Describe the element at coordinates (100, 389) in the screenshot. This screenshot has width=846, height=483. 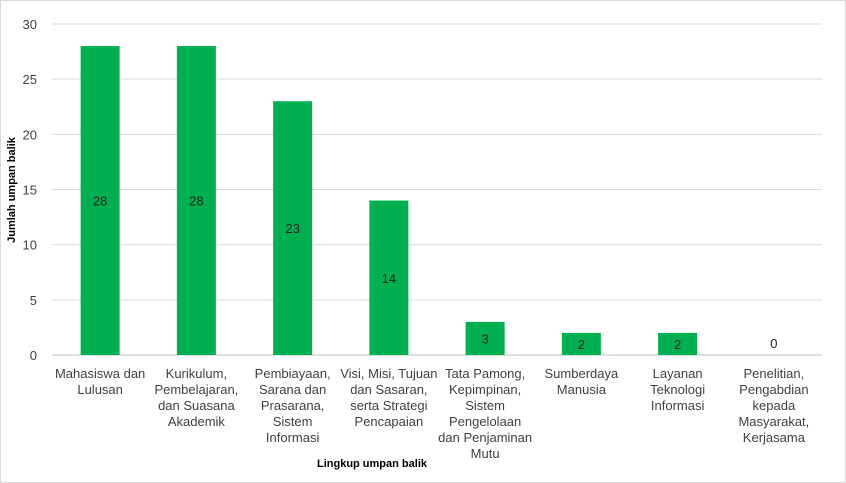
I see `category-label-line: Lulusan` at that location.